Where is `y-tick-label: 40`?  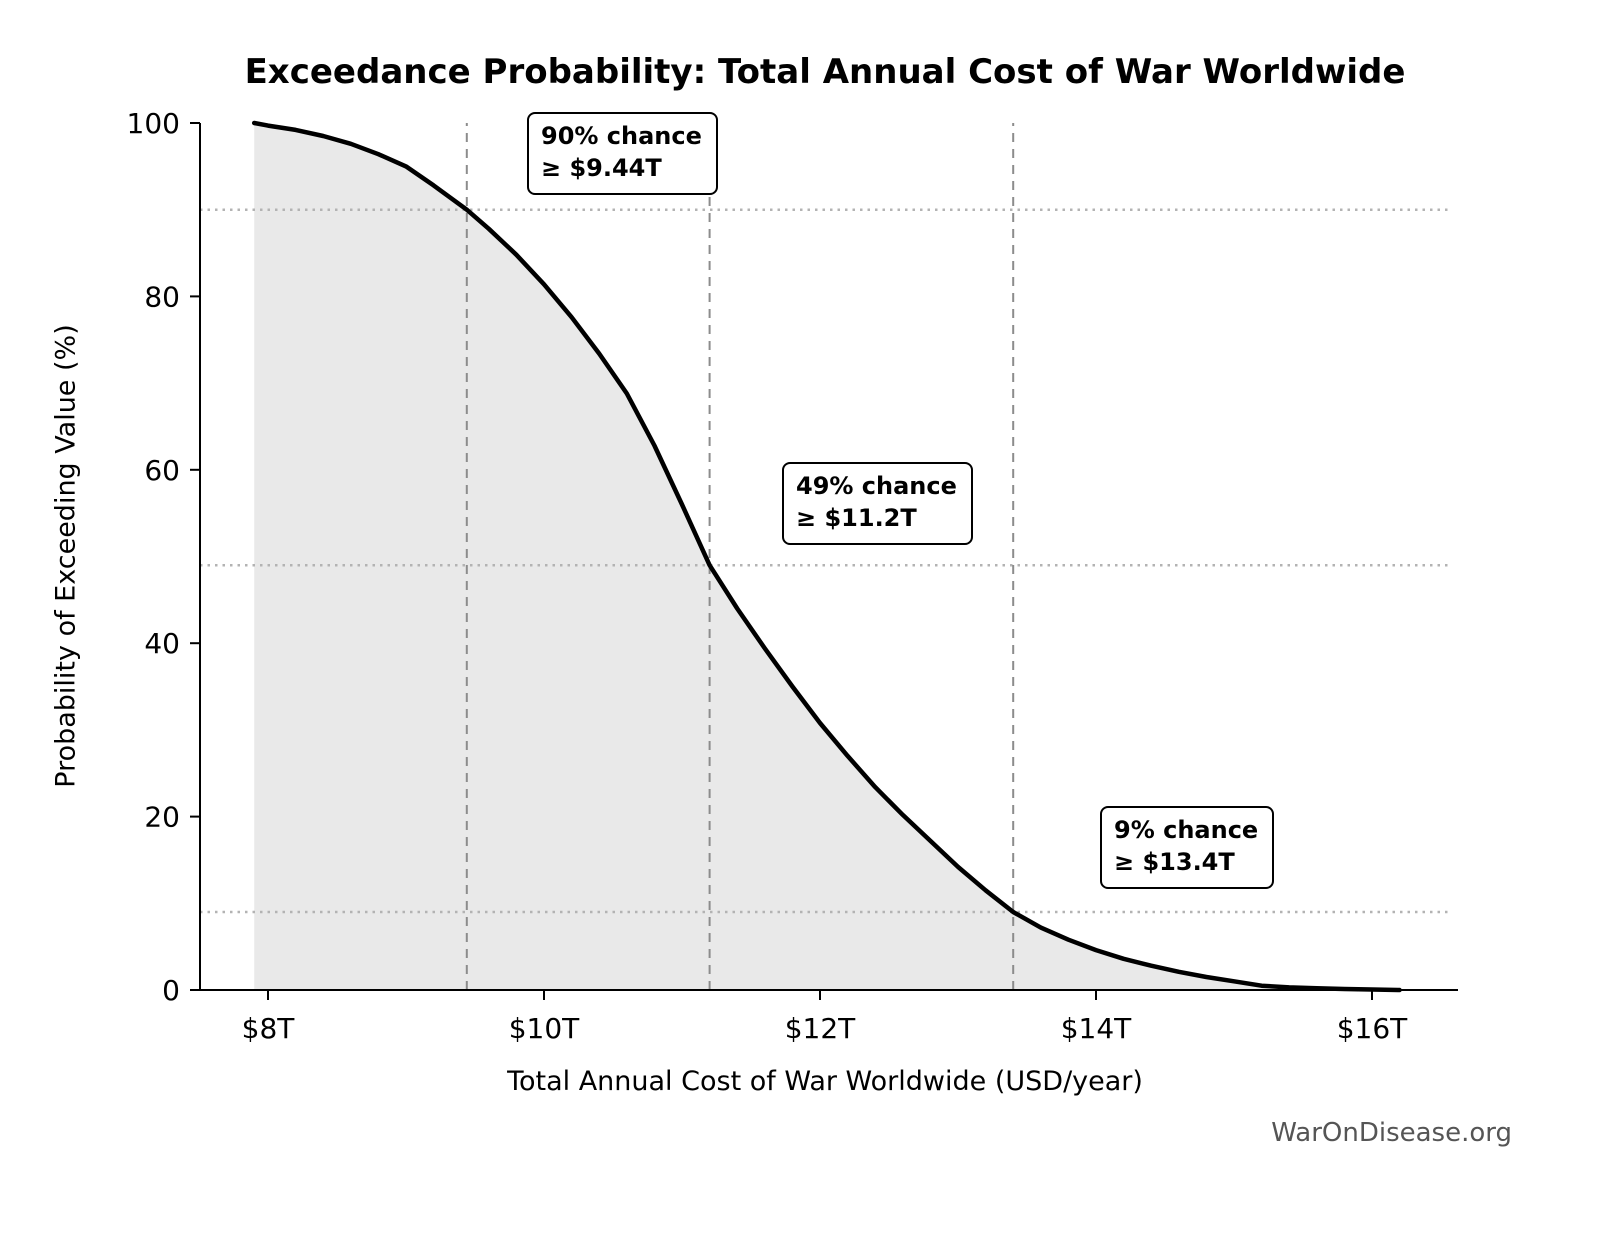 y-tick-label: 40 is located at coordinates (162, 643).